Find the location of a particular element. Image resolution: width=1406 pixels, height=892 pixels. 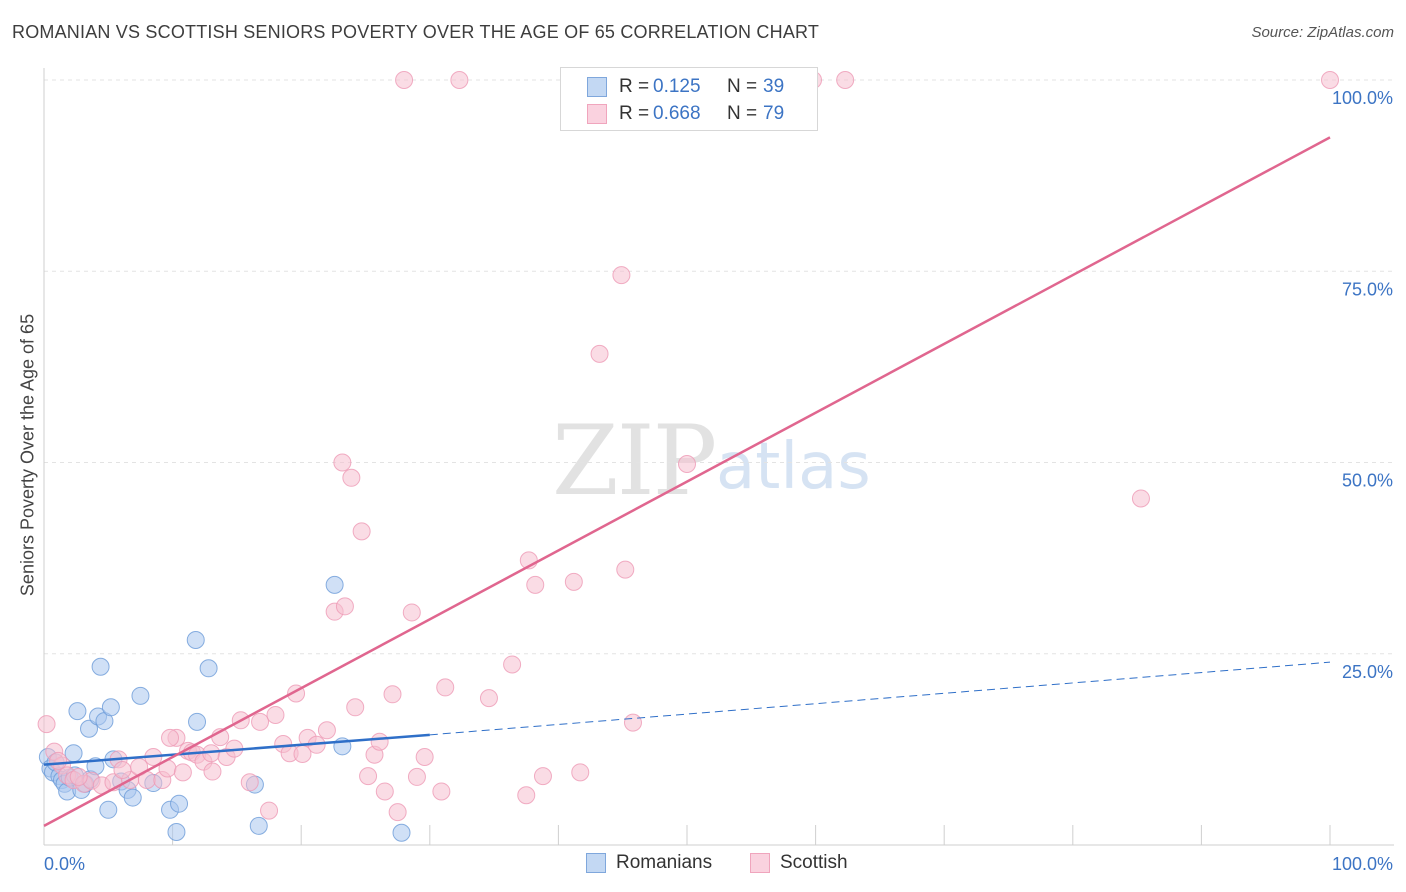

scottish-legend-label: Scottish is located at coordinates (814, 862).